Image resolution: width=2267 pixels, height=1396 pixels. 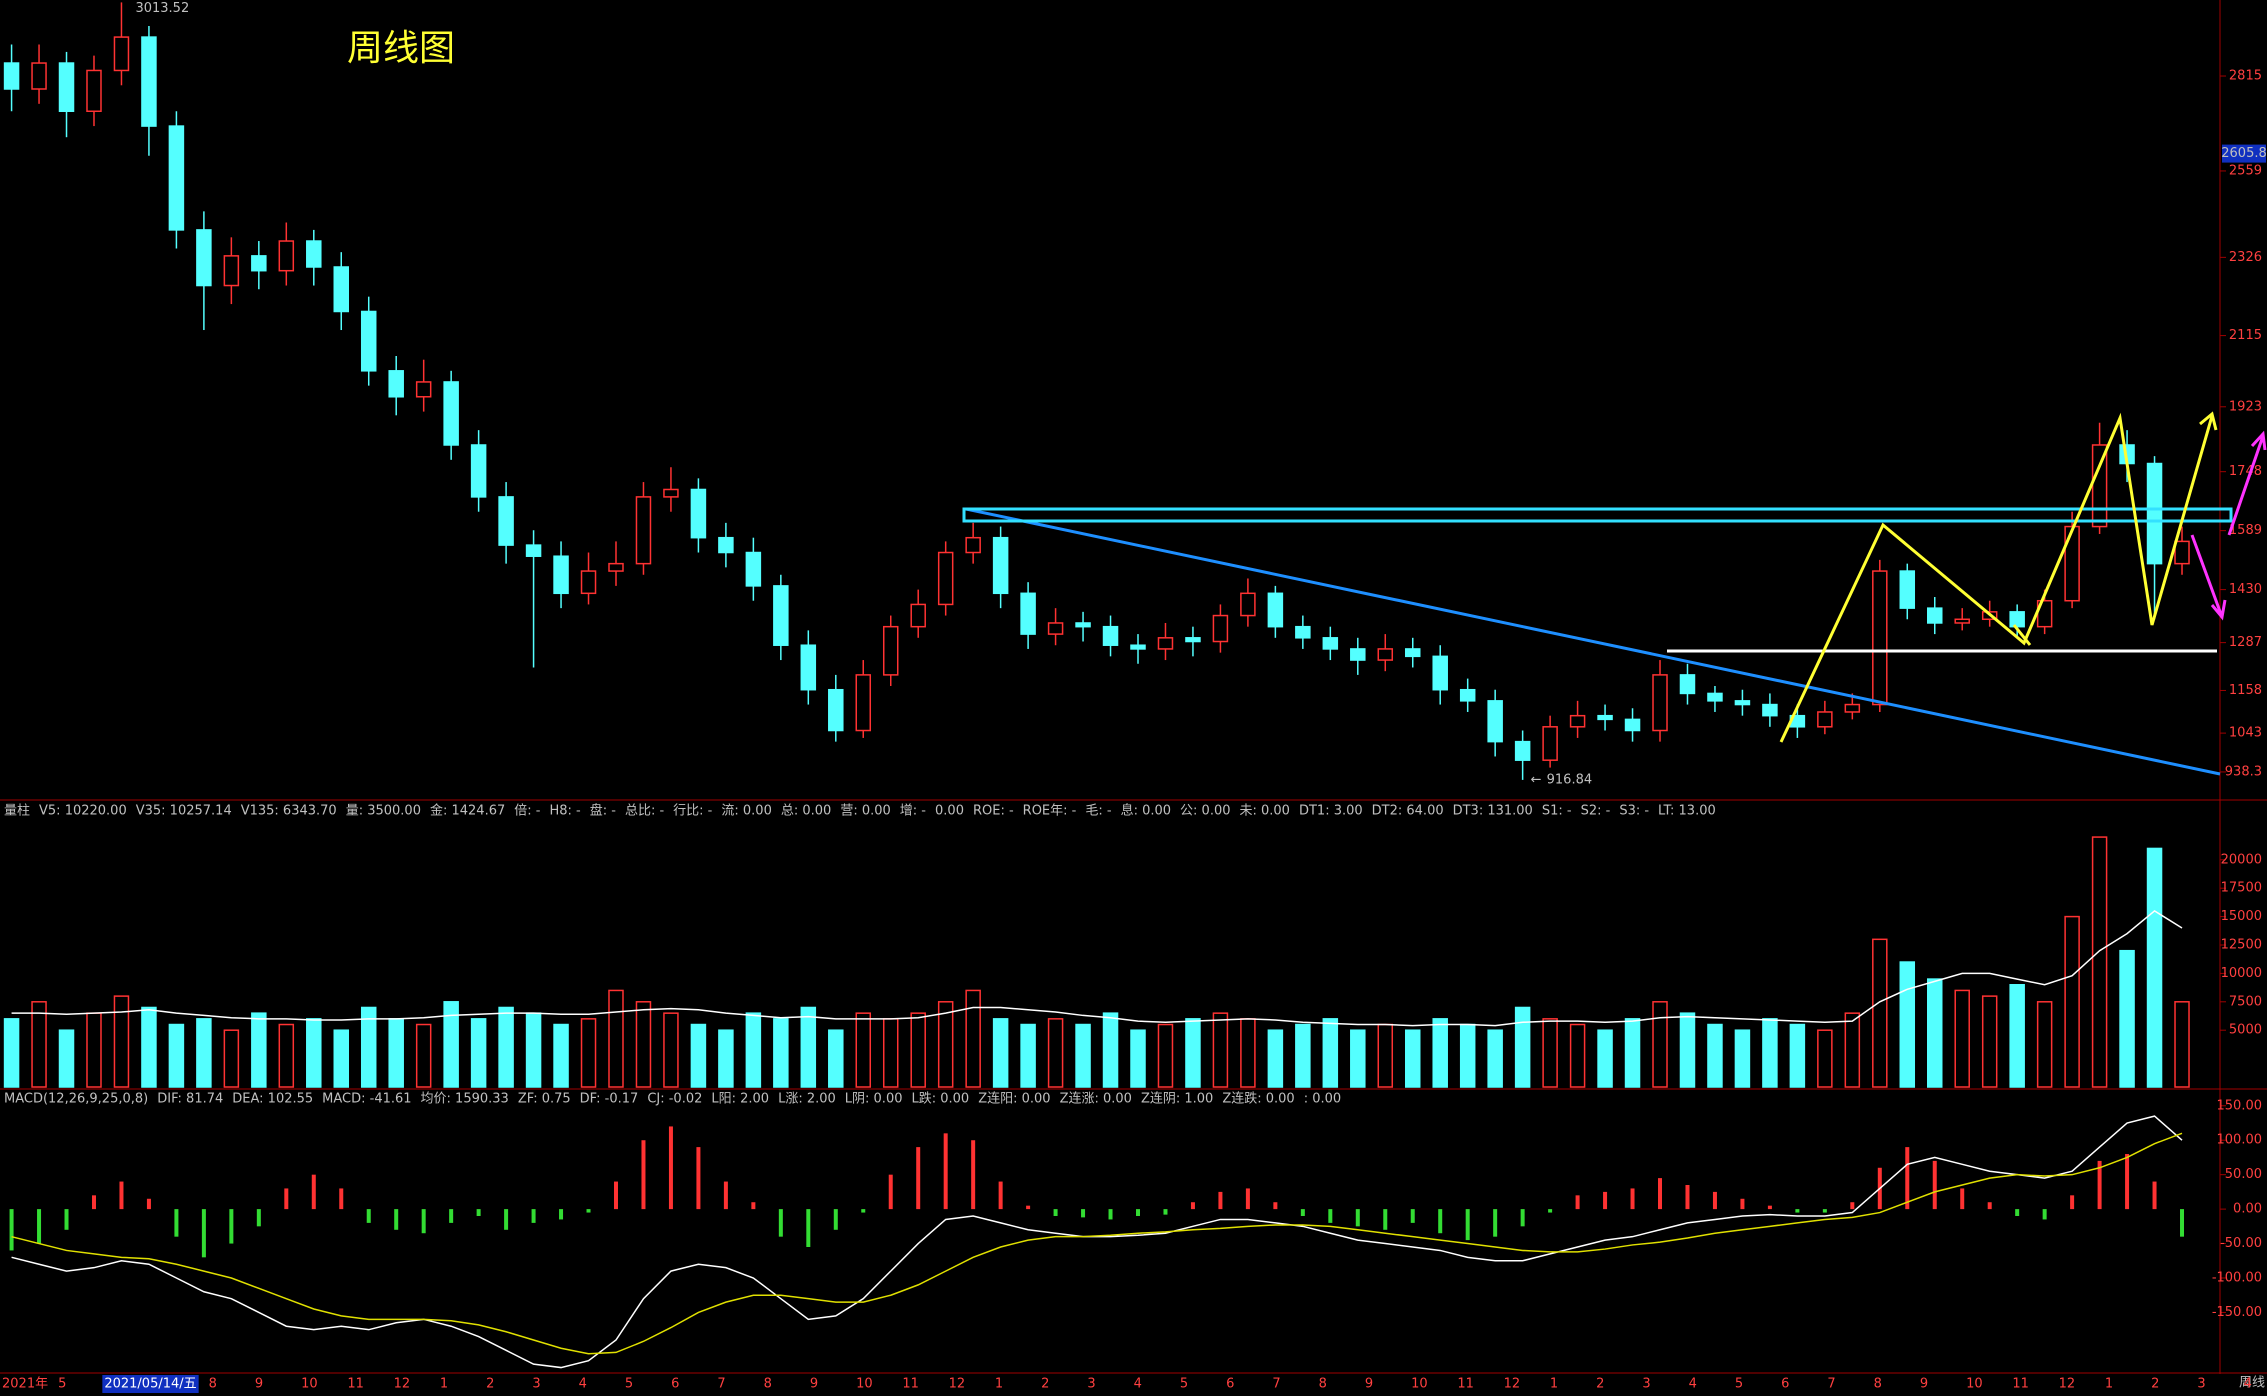 I want to click on indicator-label: ROE年: -, so click(x=1050, y=811).